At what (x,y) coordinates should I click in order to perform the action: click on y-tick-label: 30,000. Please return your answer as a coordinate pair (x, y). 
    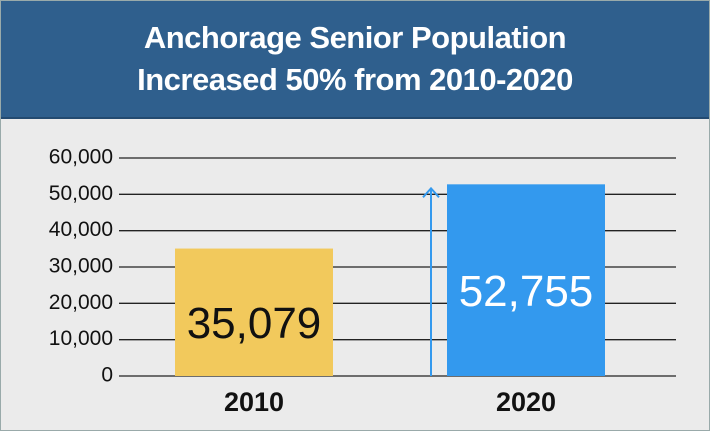
    Looking at the image, I should click on (81, 266).